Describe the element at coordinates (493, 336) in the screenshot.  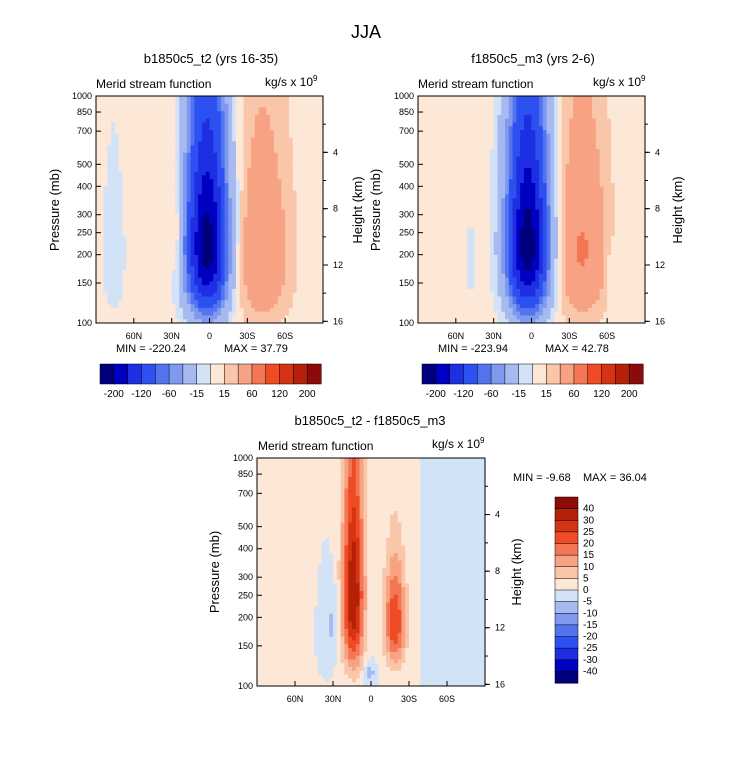
I see `x-tick-label: 30N` at that location.